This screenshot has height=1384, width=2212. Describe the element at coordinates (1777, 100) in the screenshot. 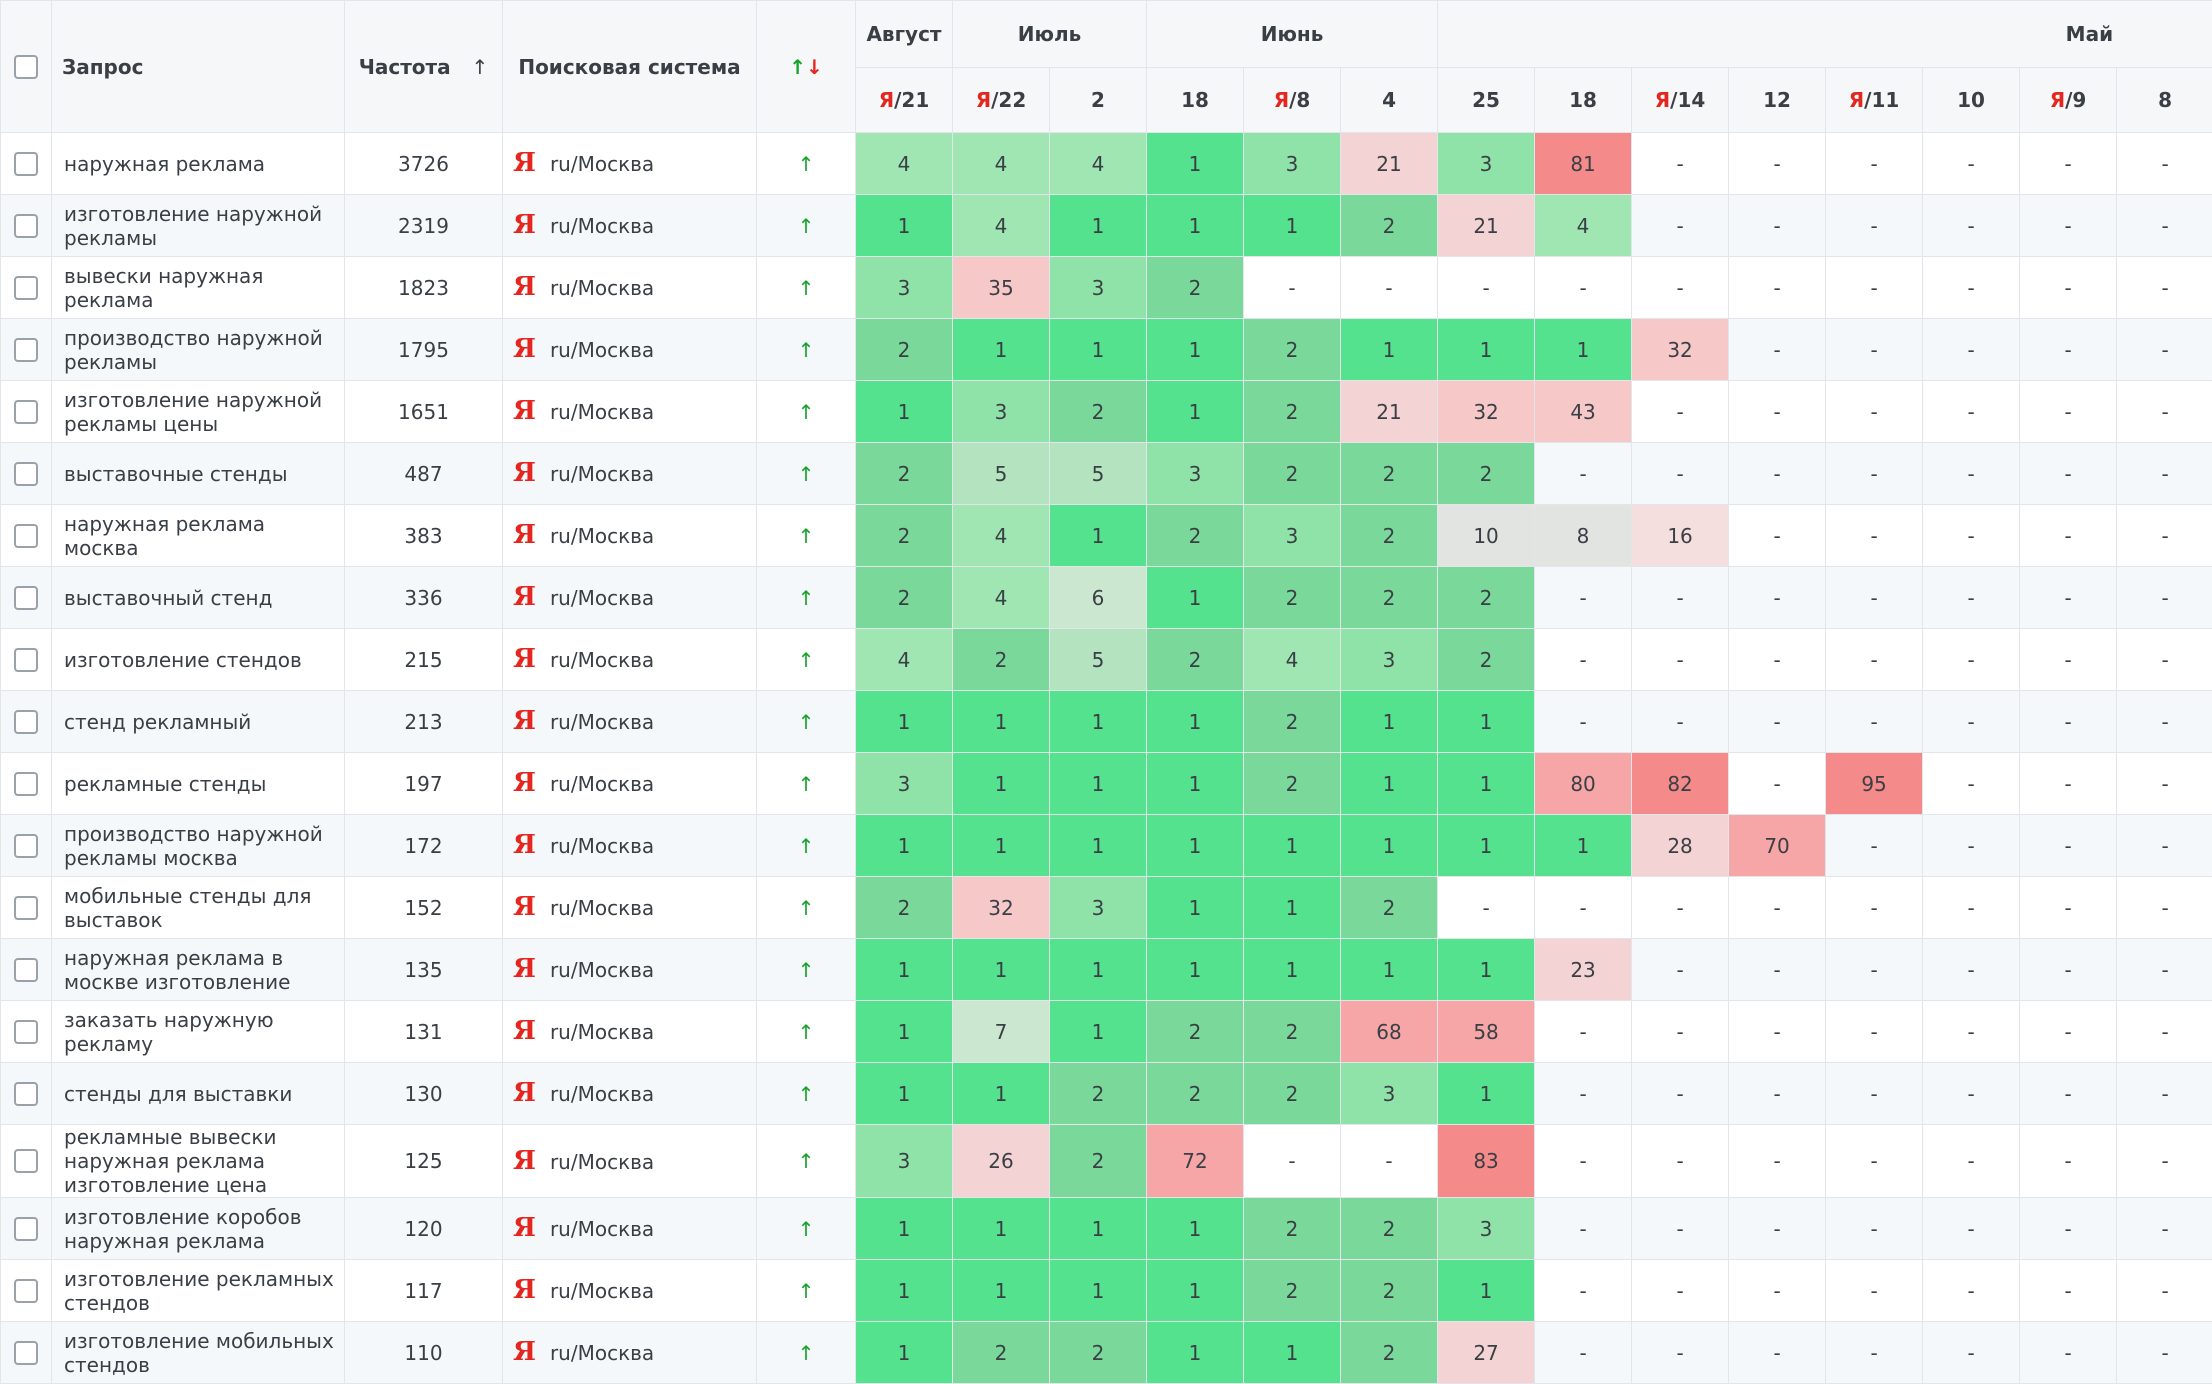

I see `date-header: 12` at that location.